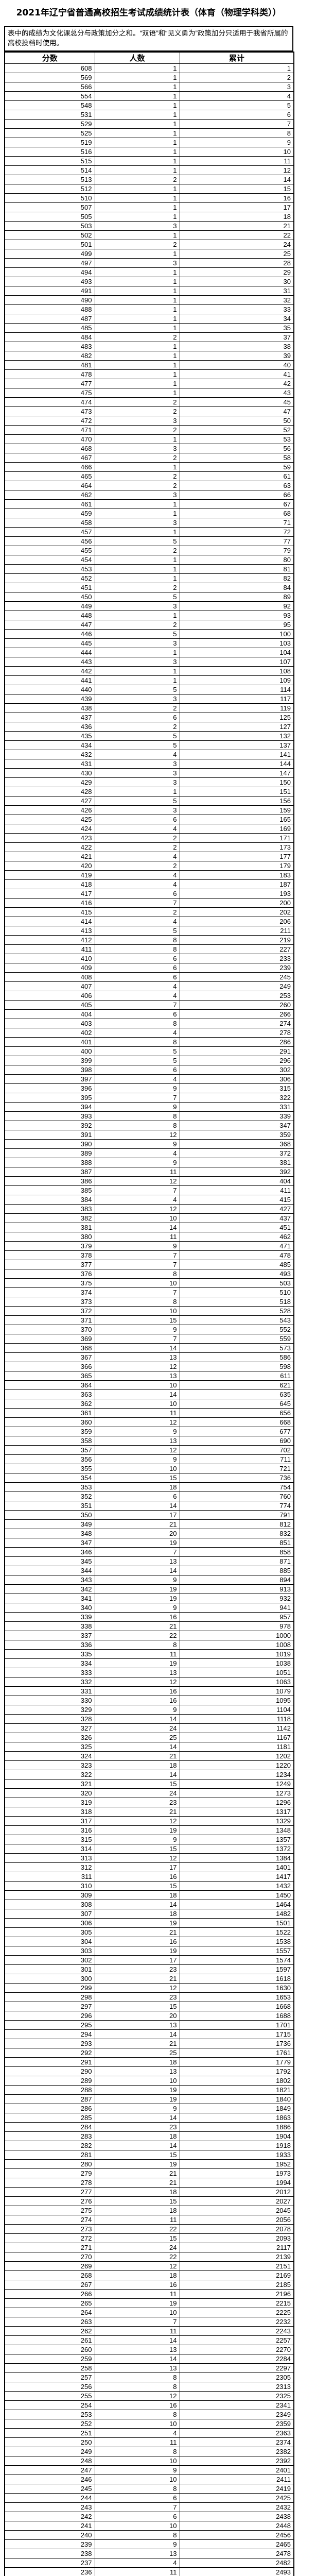  What do you see at coordinates (149, 1468) in the screenshot?
I see `table-row: 355 10 721` at bounding box center [149, 1468].